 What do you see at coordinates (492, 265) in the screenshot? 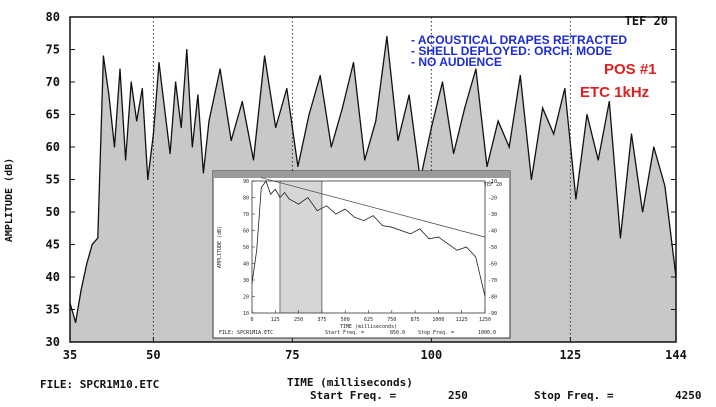
I see `inset-y2-tick-label: -60` at bounding box center [492, 265].